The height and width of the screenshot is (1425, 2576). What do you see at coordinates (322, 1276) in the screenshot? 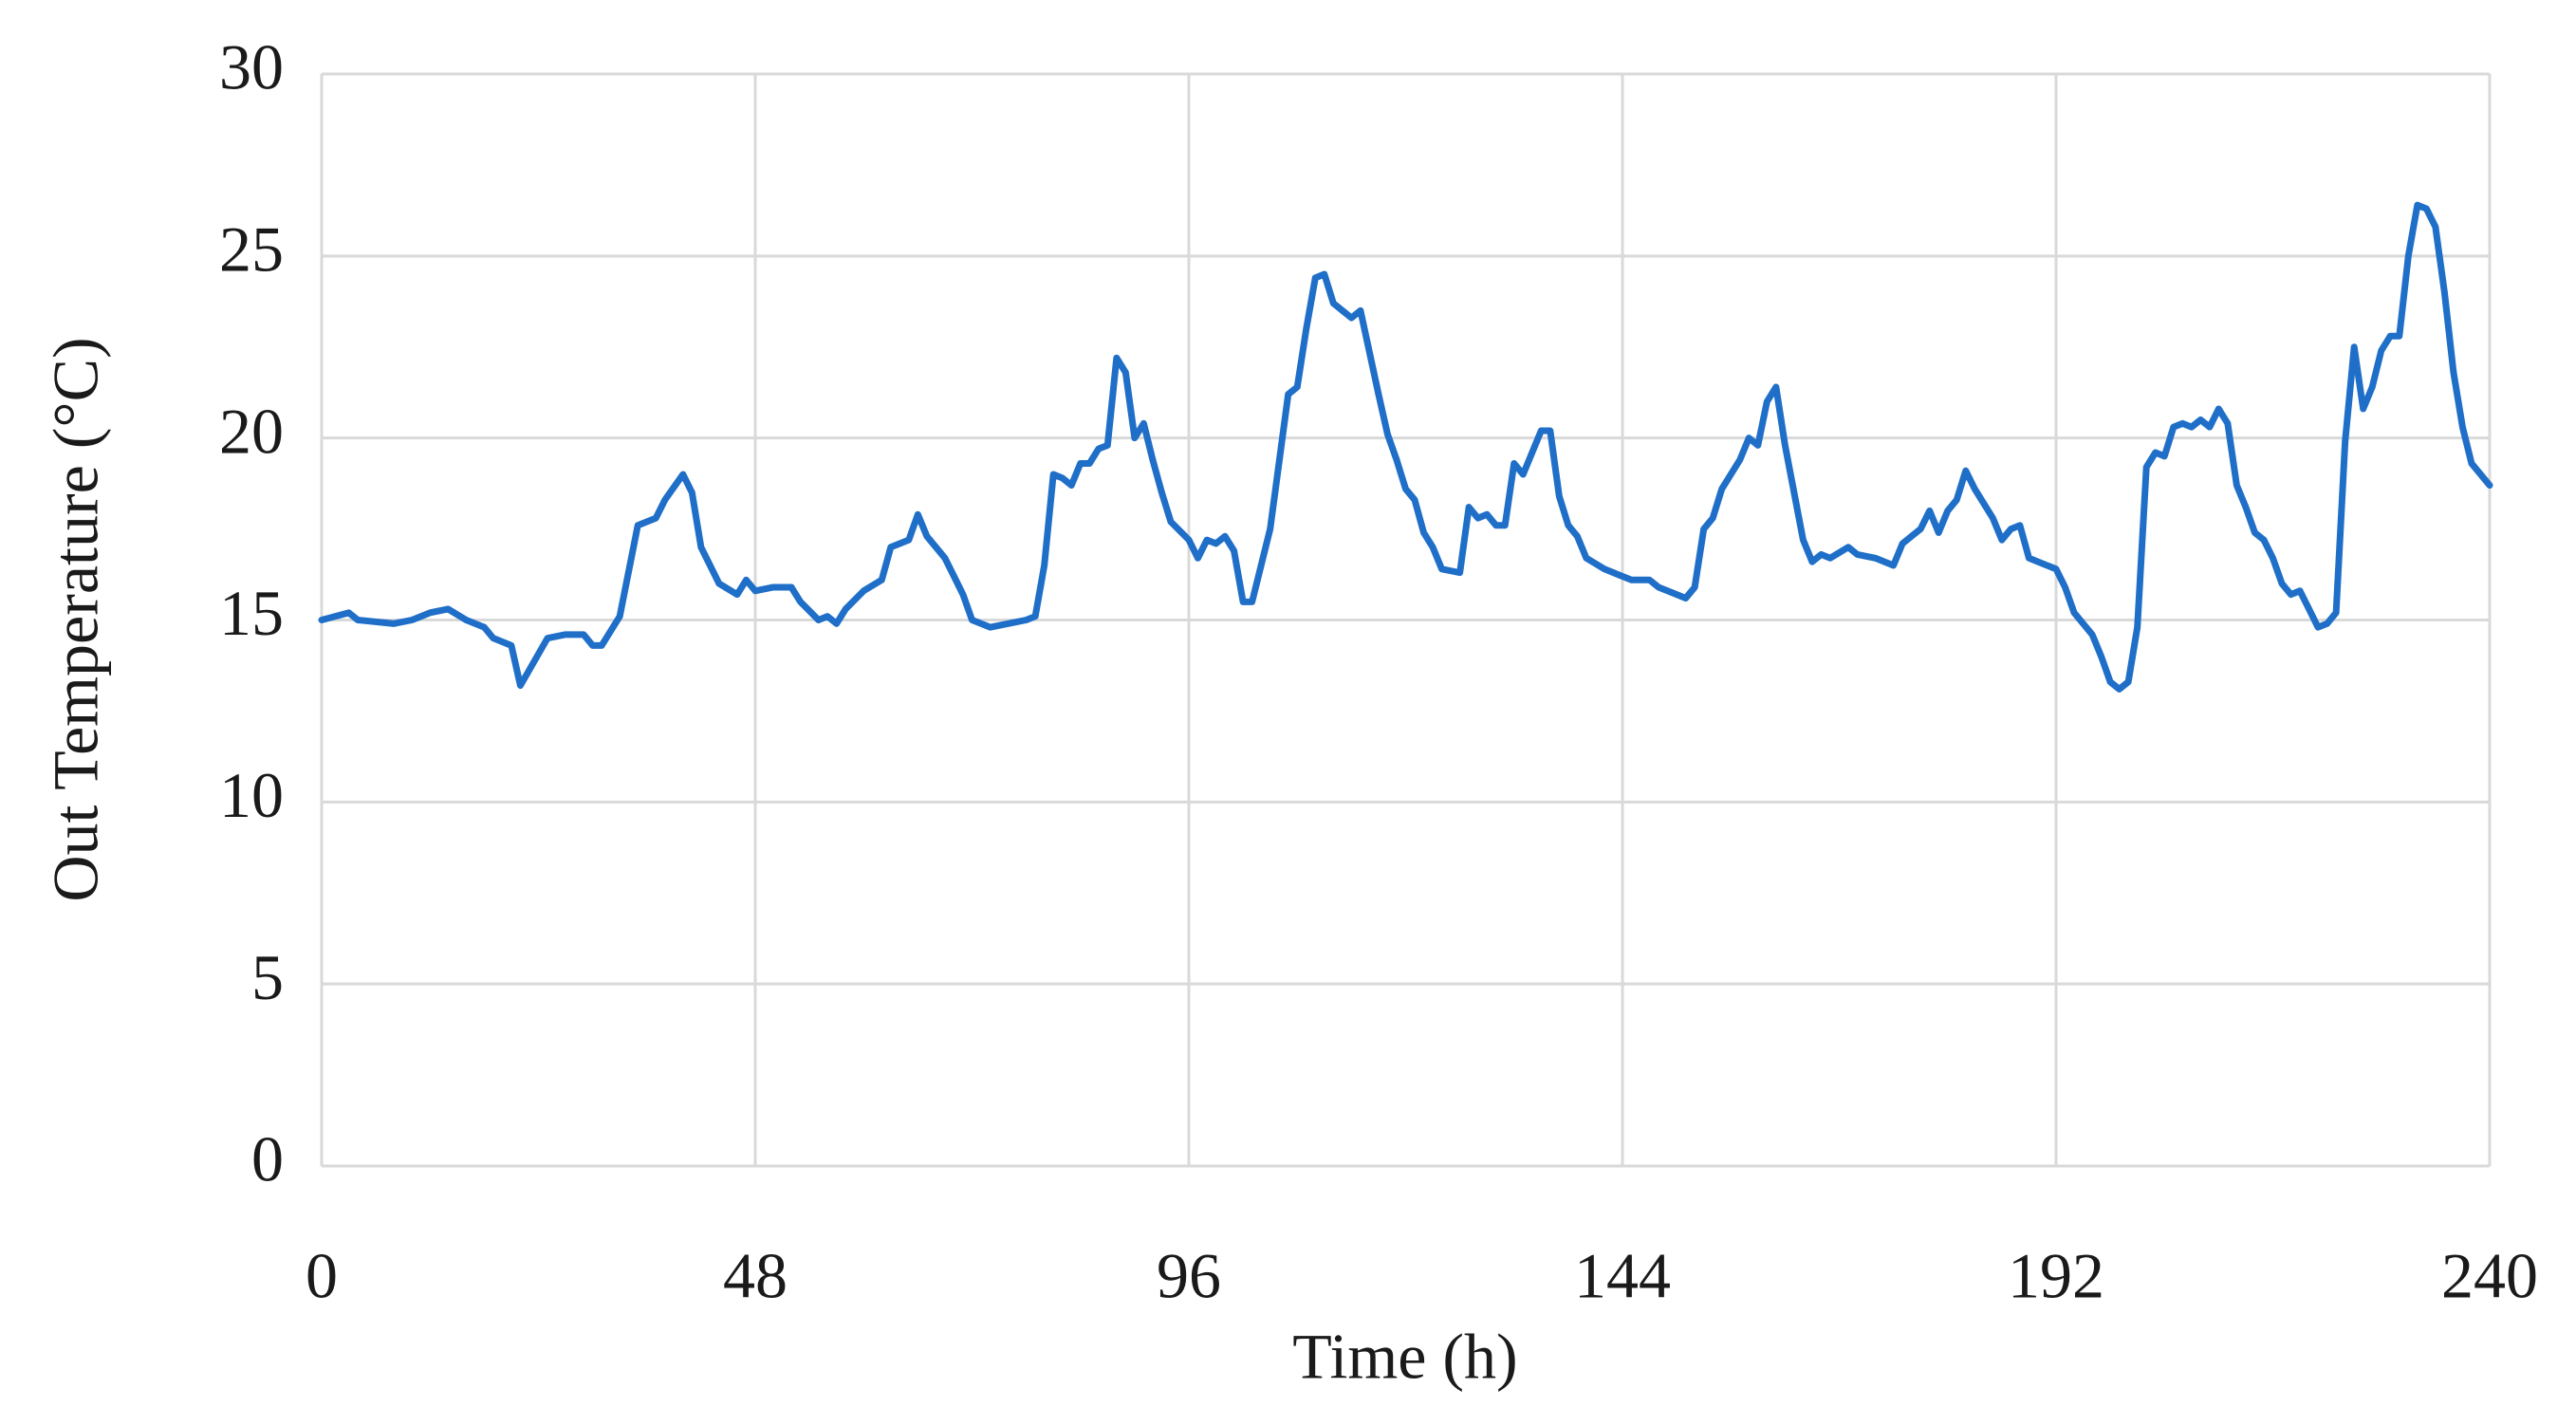
I see `x-tick-label: 0` at bounding box center [322, 1276].